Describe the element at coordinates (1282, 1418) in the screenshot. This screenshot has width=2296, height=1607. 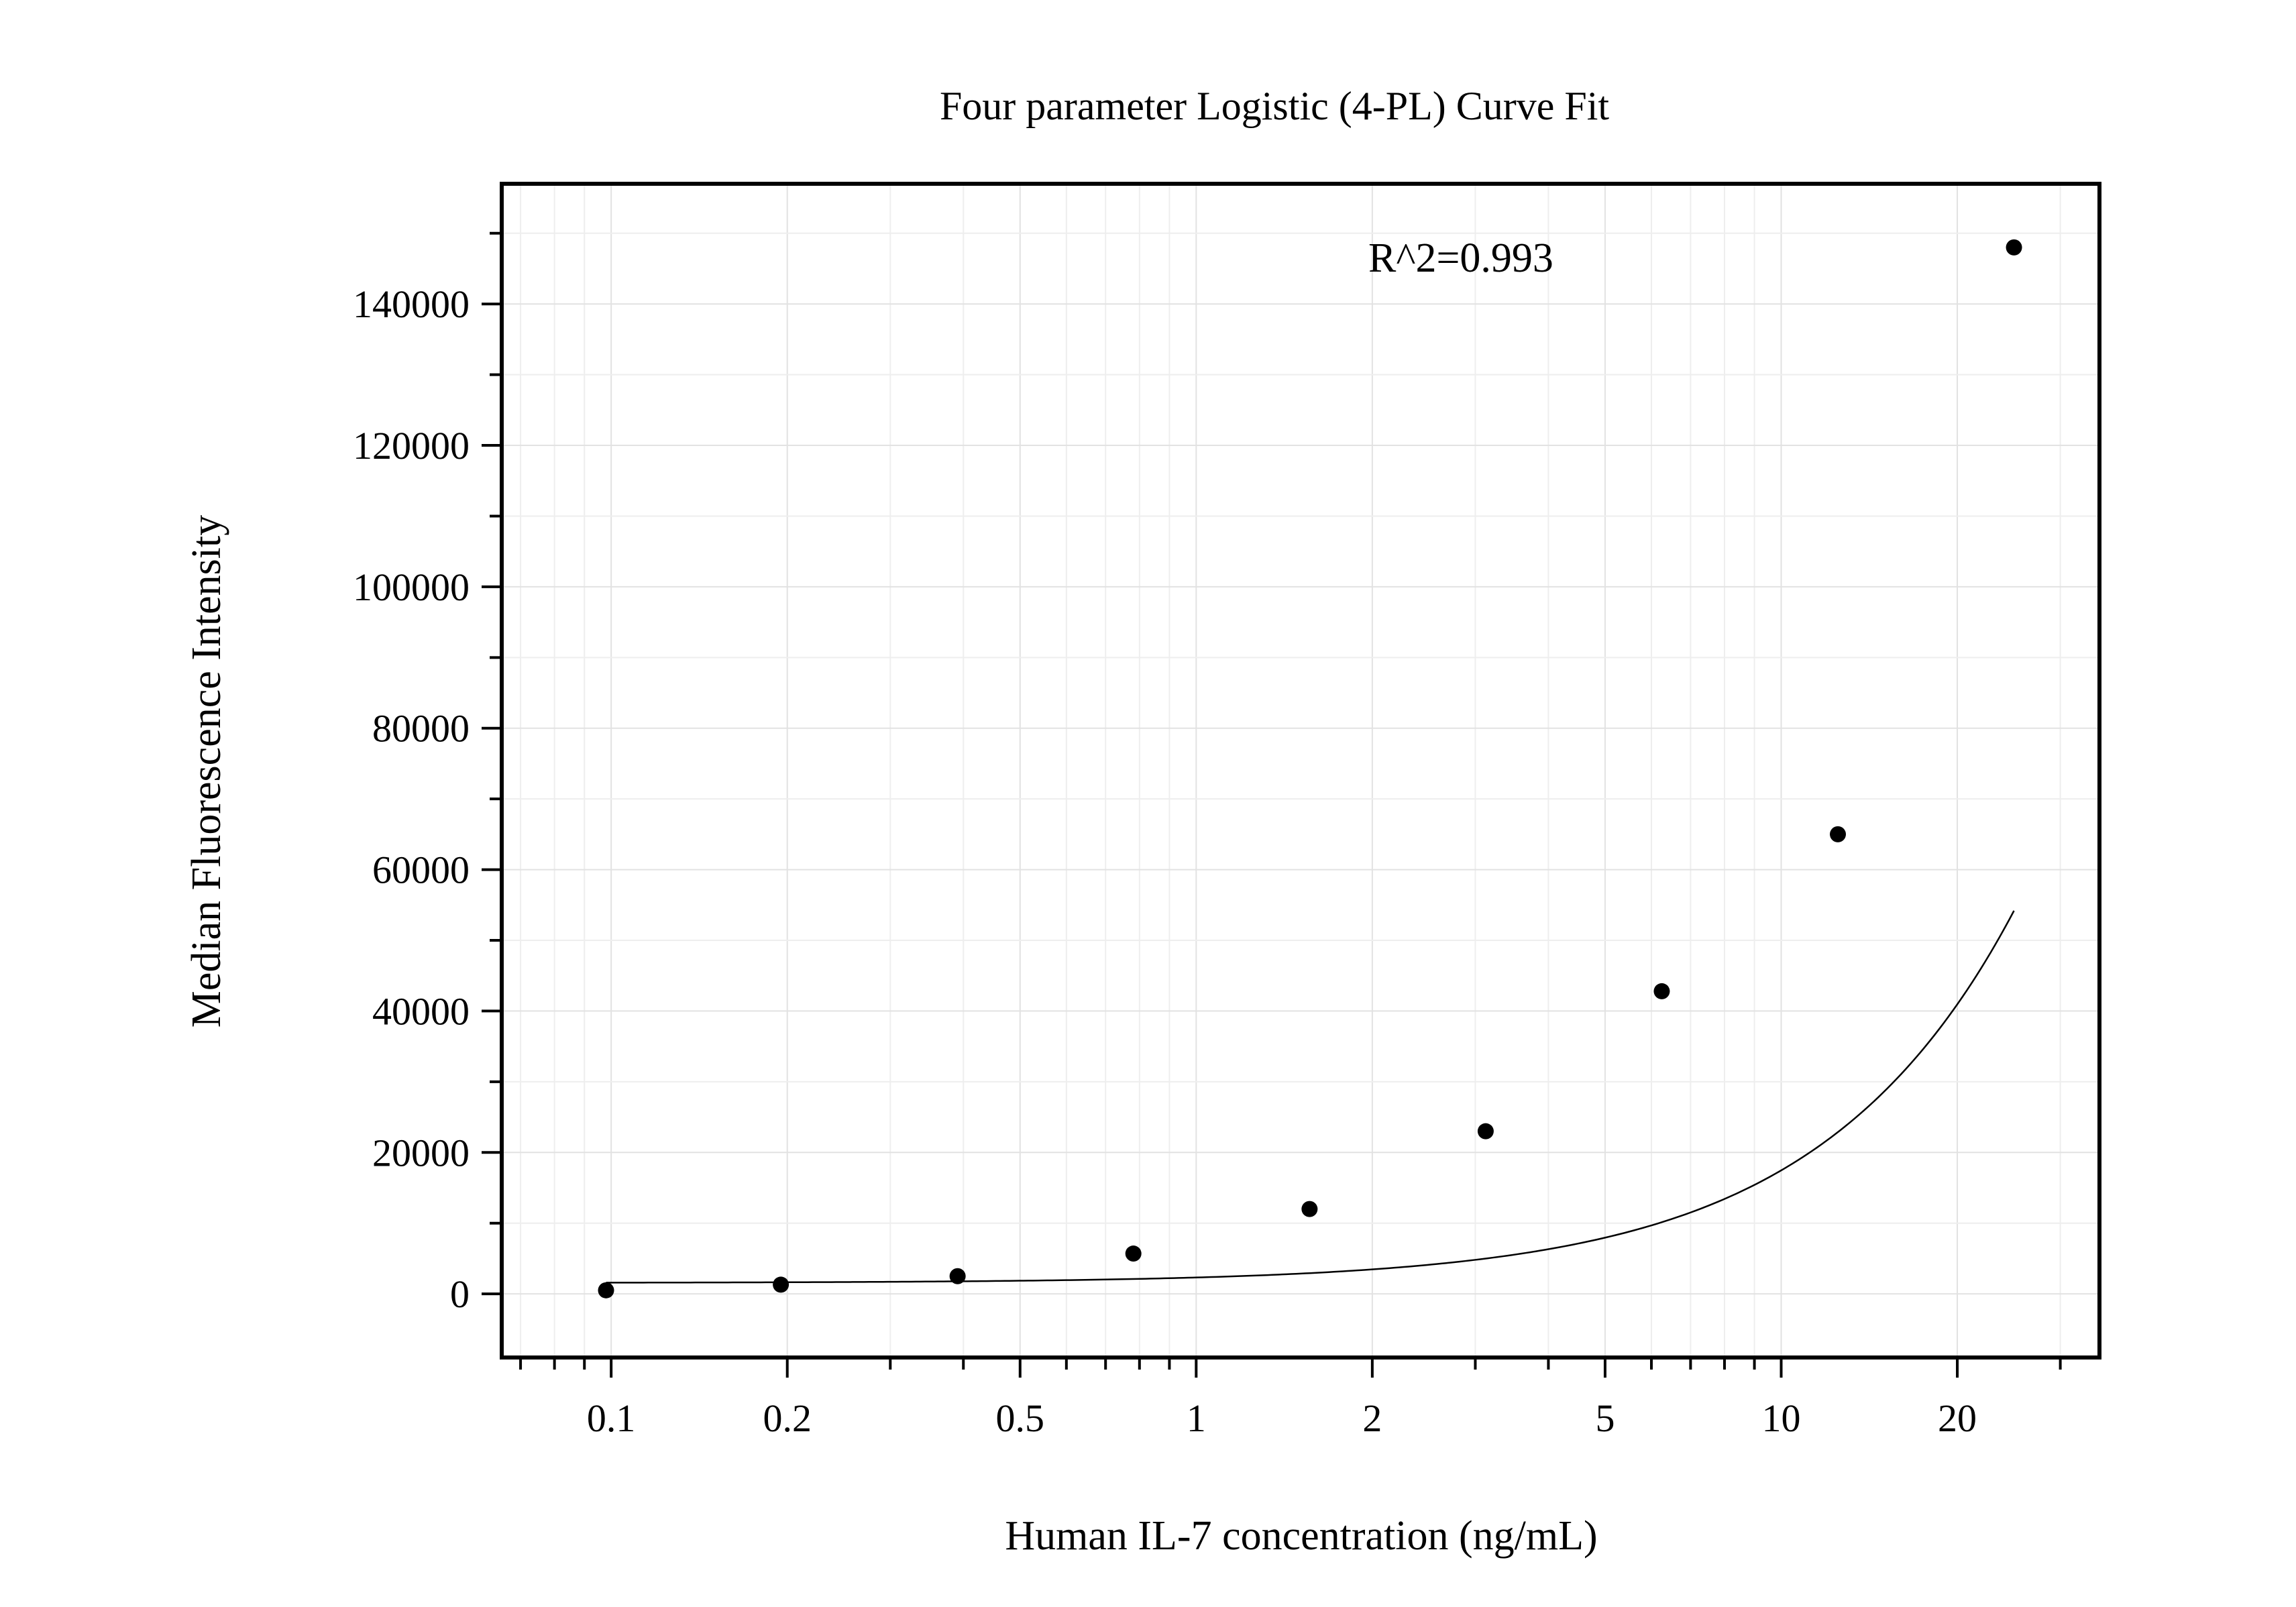
I see `x-tick-labels: 0.1 0.2 0.5 1 2 5 10 20` at that location.